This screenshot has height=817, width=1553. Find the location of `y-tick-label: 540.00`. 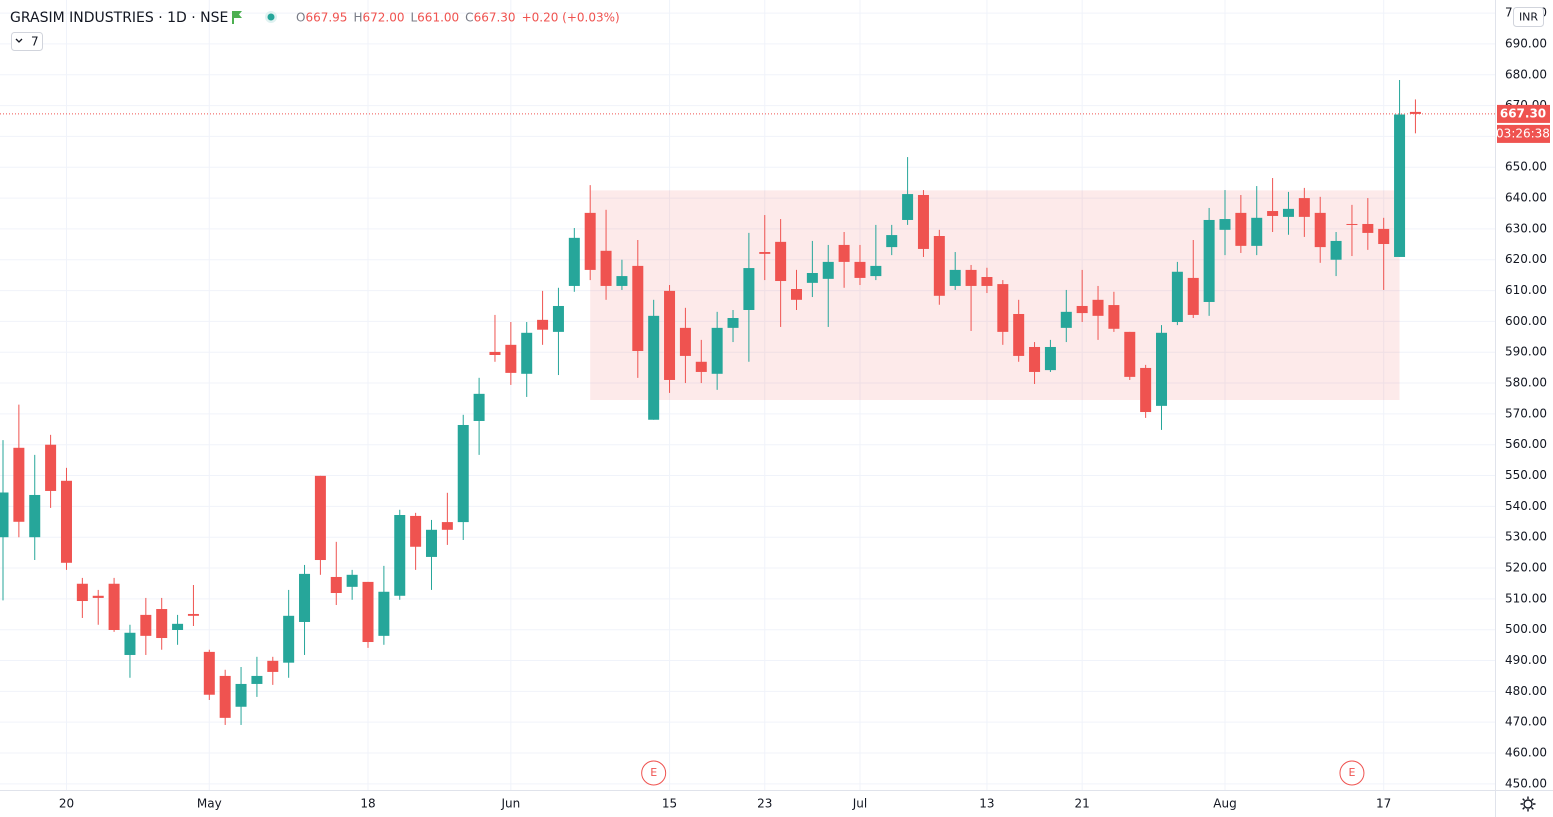

y-tick-label: 540.00 is located at coordinates (1526, 506).